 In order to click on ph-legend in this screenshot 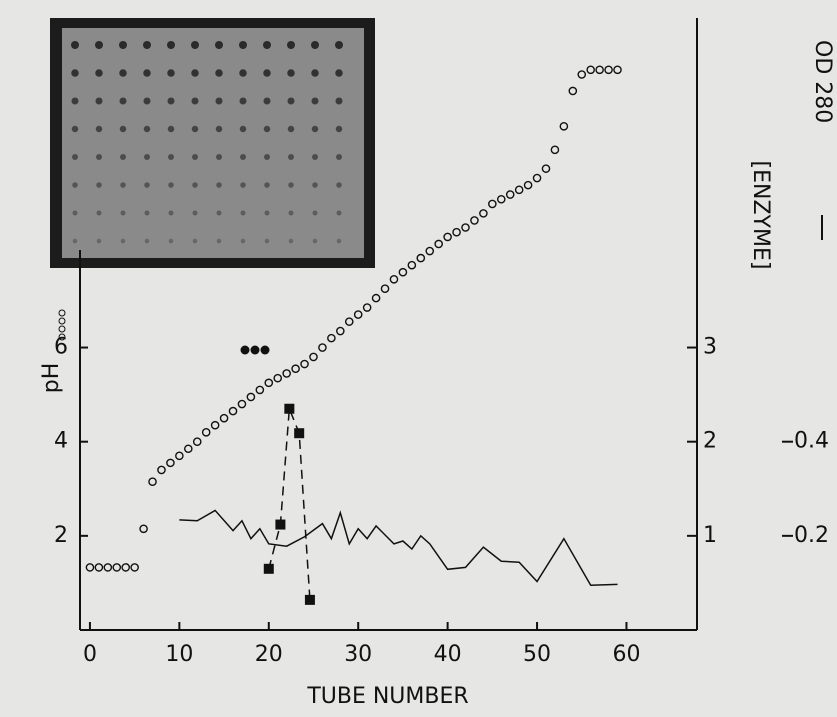, I will do `click(62, 325)`.